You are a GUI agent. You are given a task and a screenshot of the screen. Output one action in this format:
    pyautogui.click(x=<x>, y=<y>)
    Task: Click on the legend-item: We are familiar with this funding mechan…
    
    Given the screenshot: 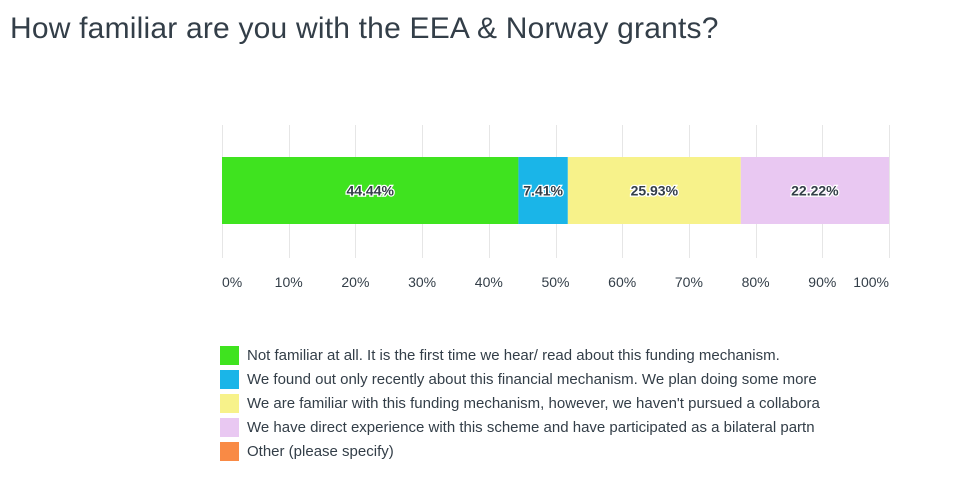 What is the action you would take?
    pyautogui.click(x=556, y=403)
    